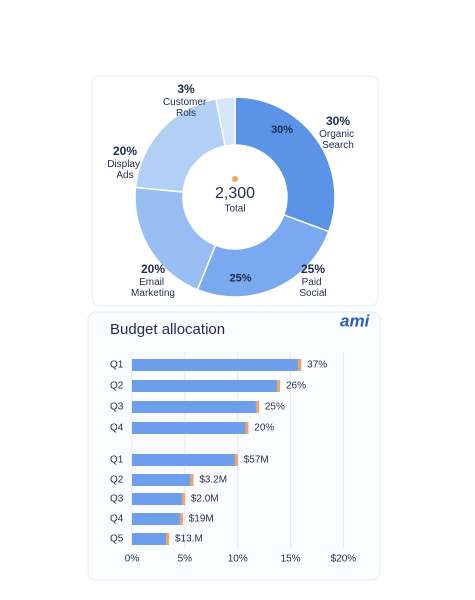 This screenshot has width=475, height=600. I want to click on bar-annotation: 25%, so click(275, 407).